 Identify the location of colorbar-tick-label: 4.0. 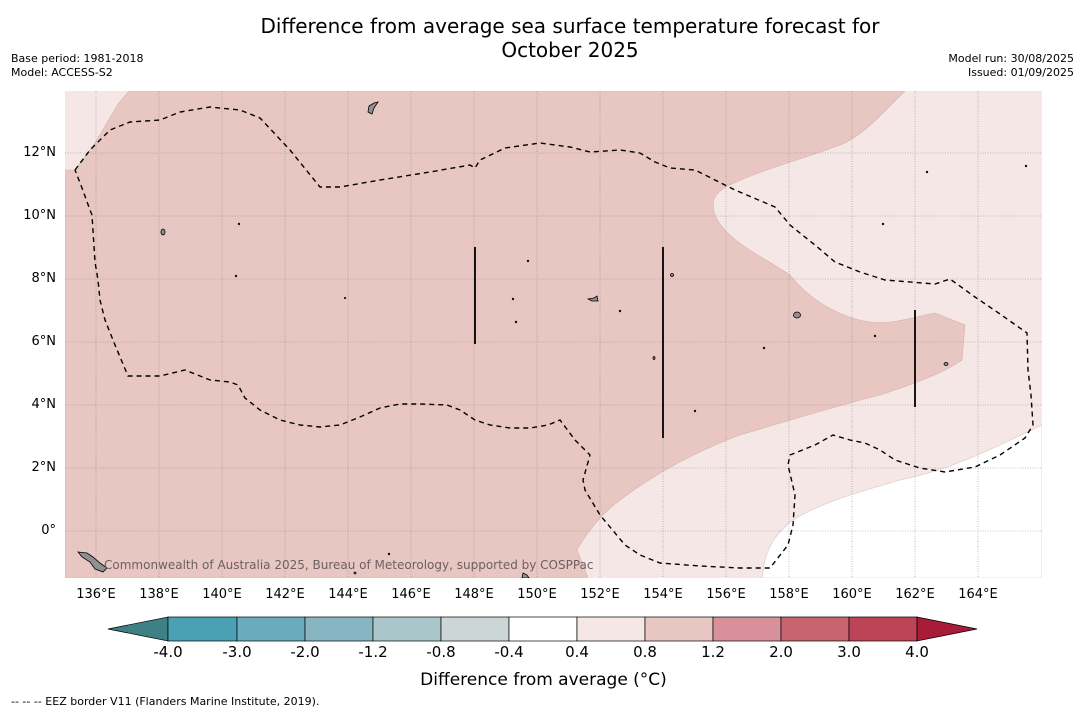
(917, 652).